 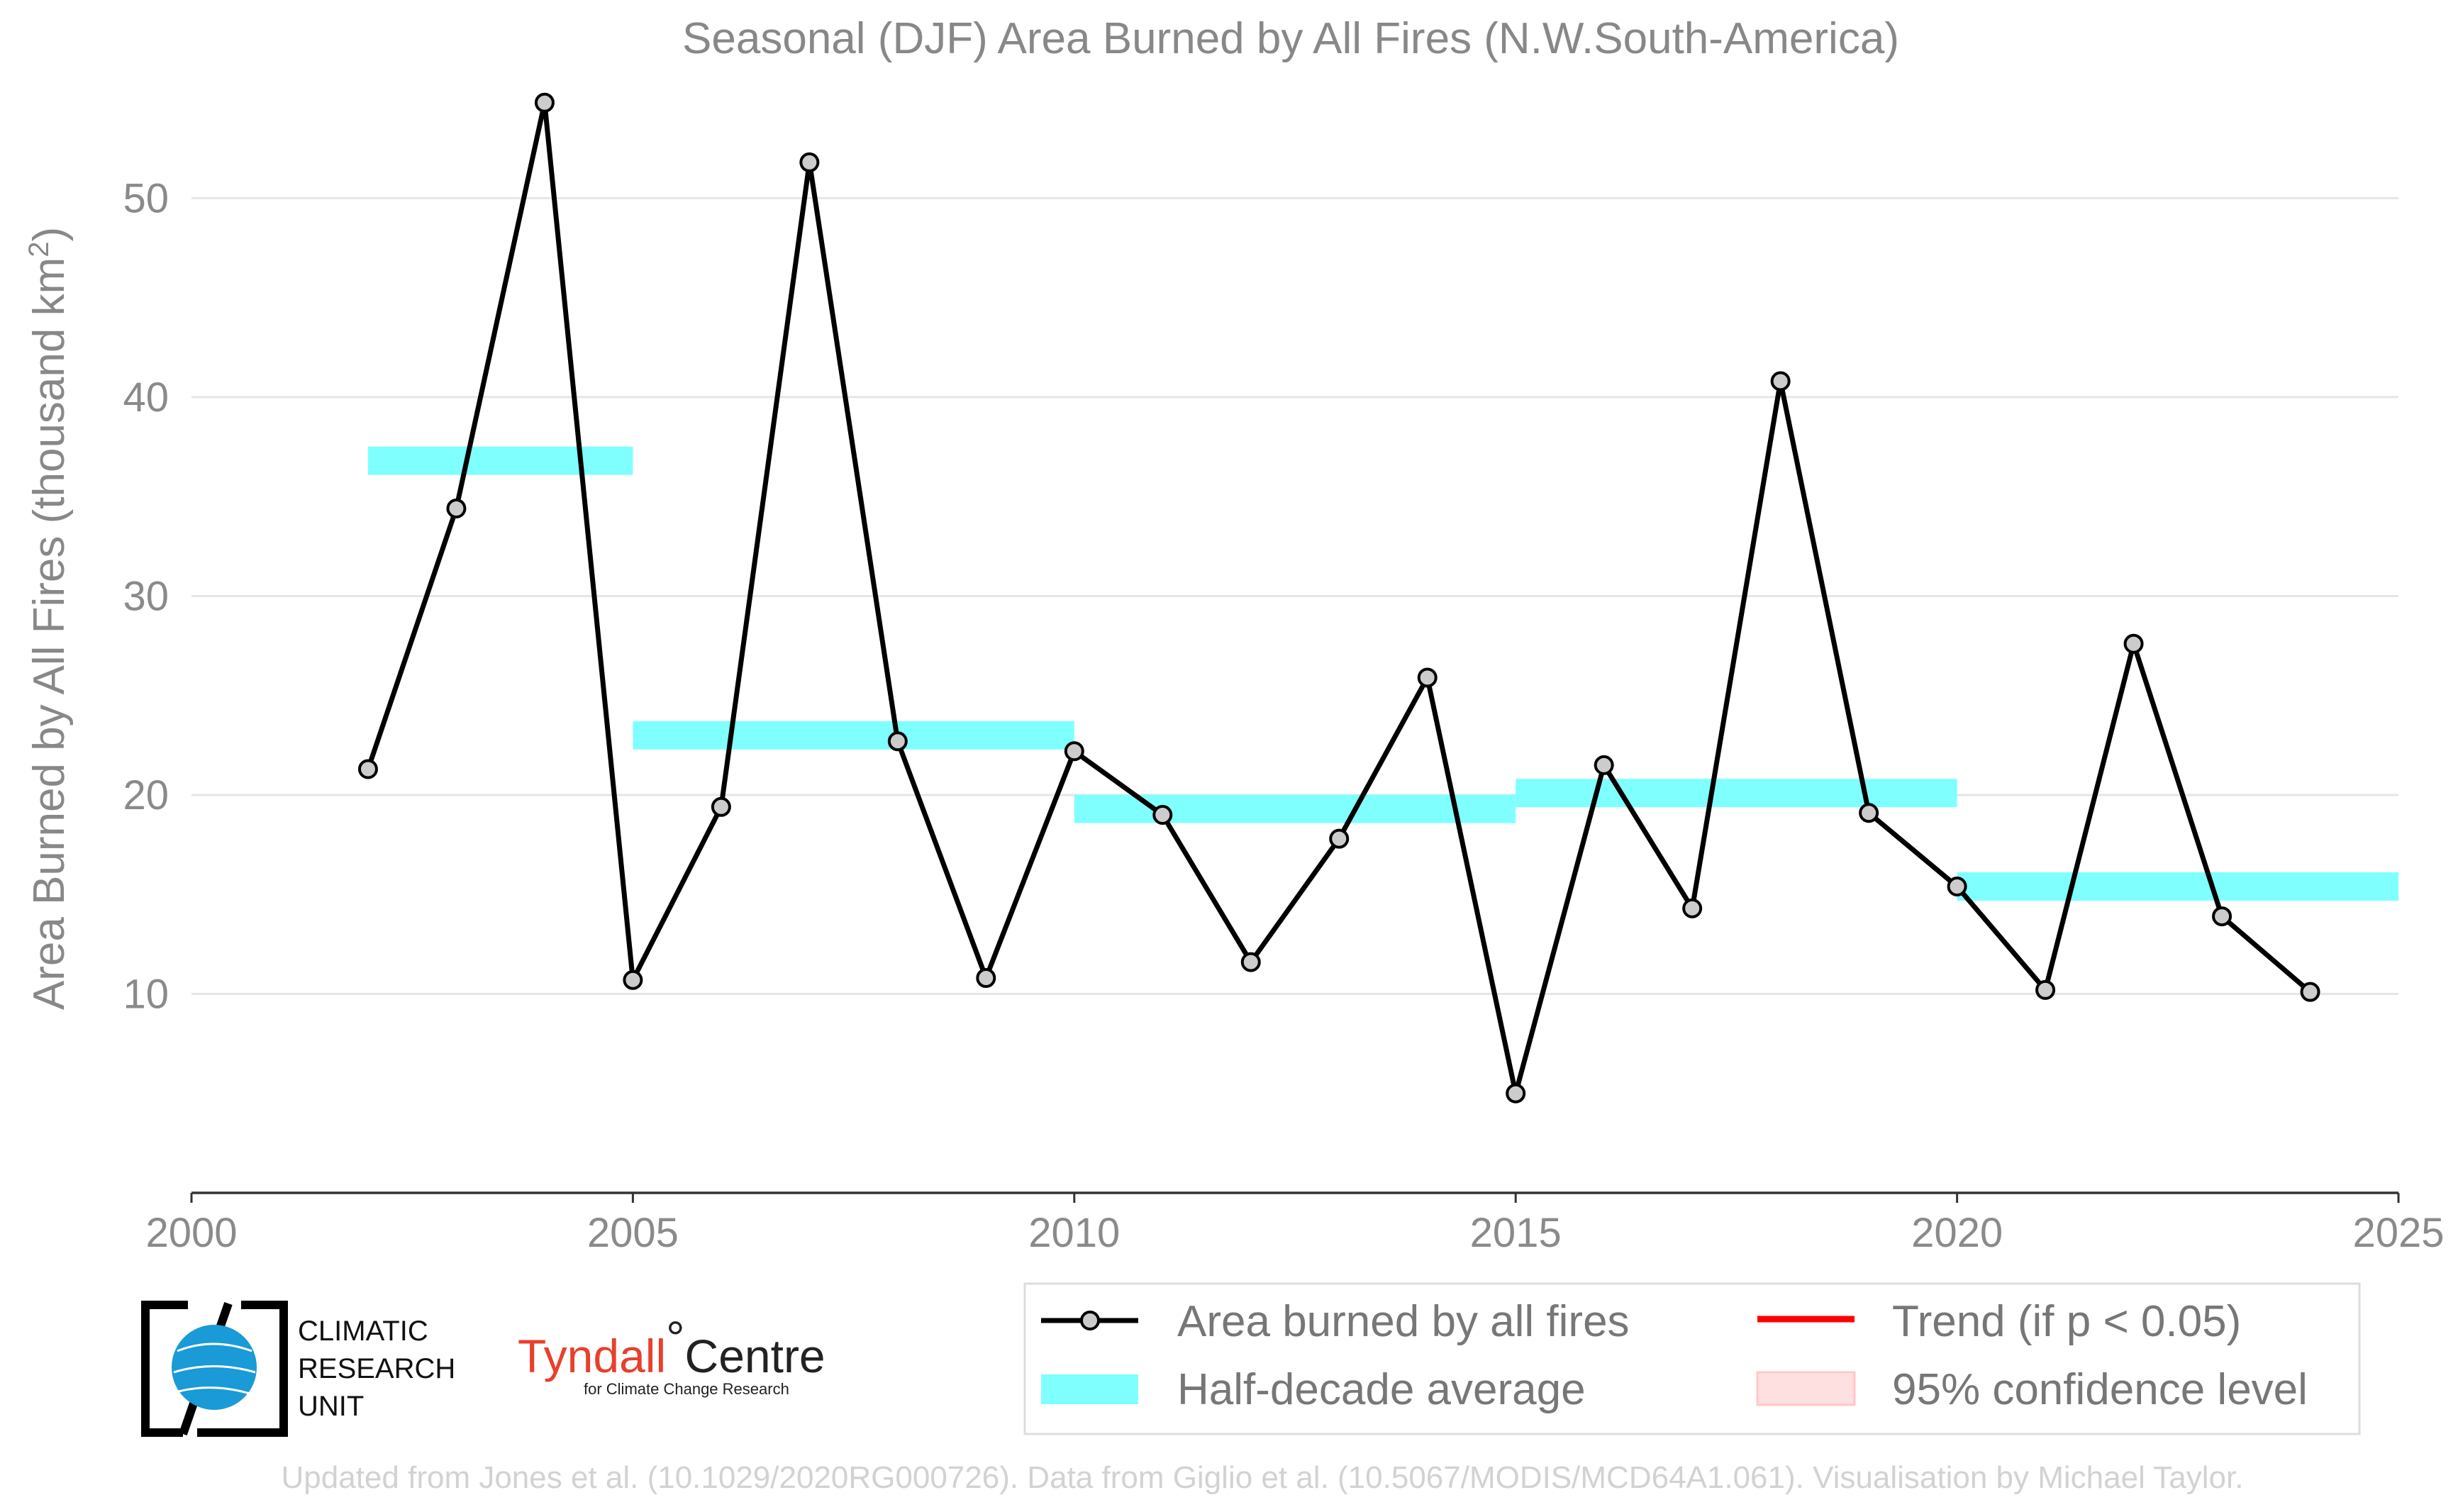 What do you see at coordinates (2398, 1233) in the screenshot?
I see `x-tick-label-2025: 2025` at bounding box center [2398, 1233].